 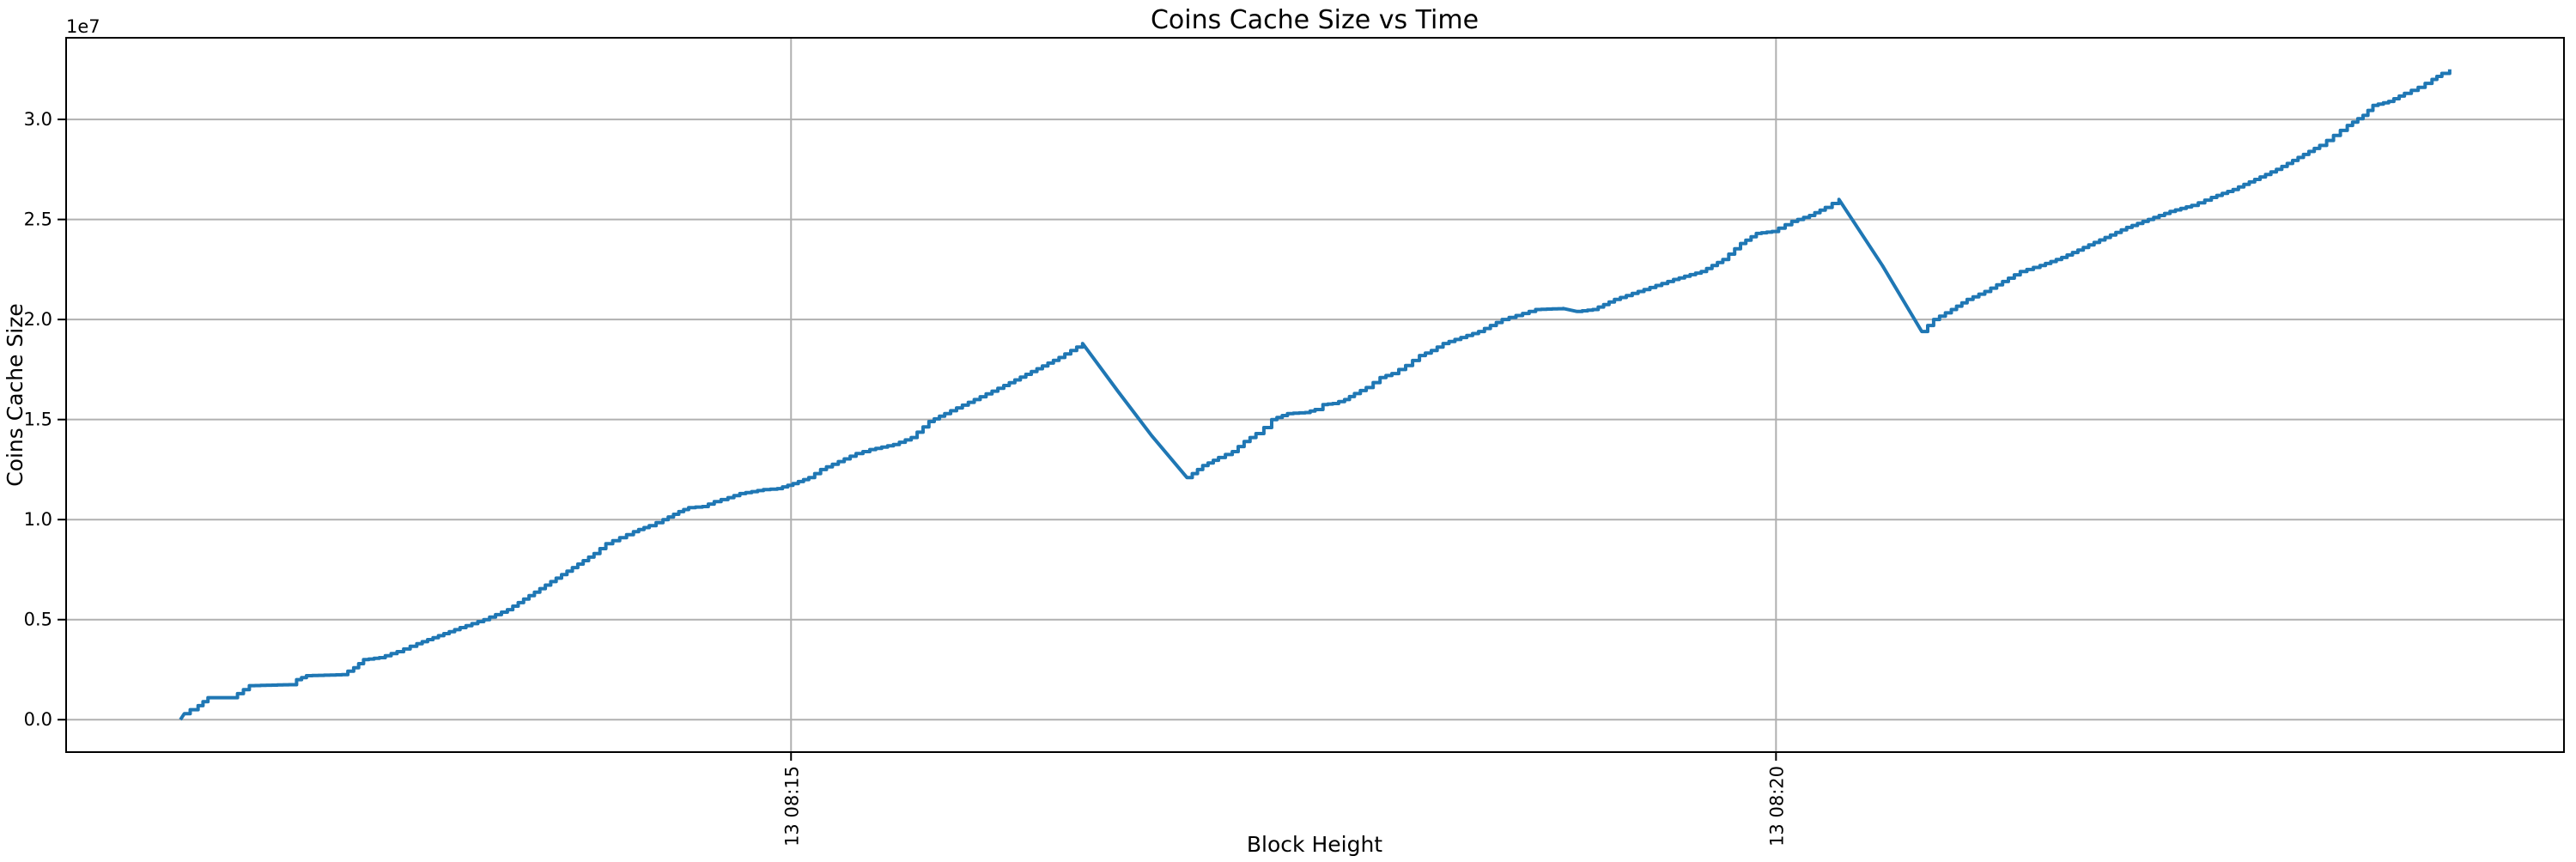 I want to click on y-tick-label: 2.5, so click(x=38, y=219).